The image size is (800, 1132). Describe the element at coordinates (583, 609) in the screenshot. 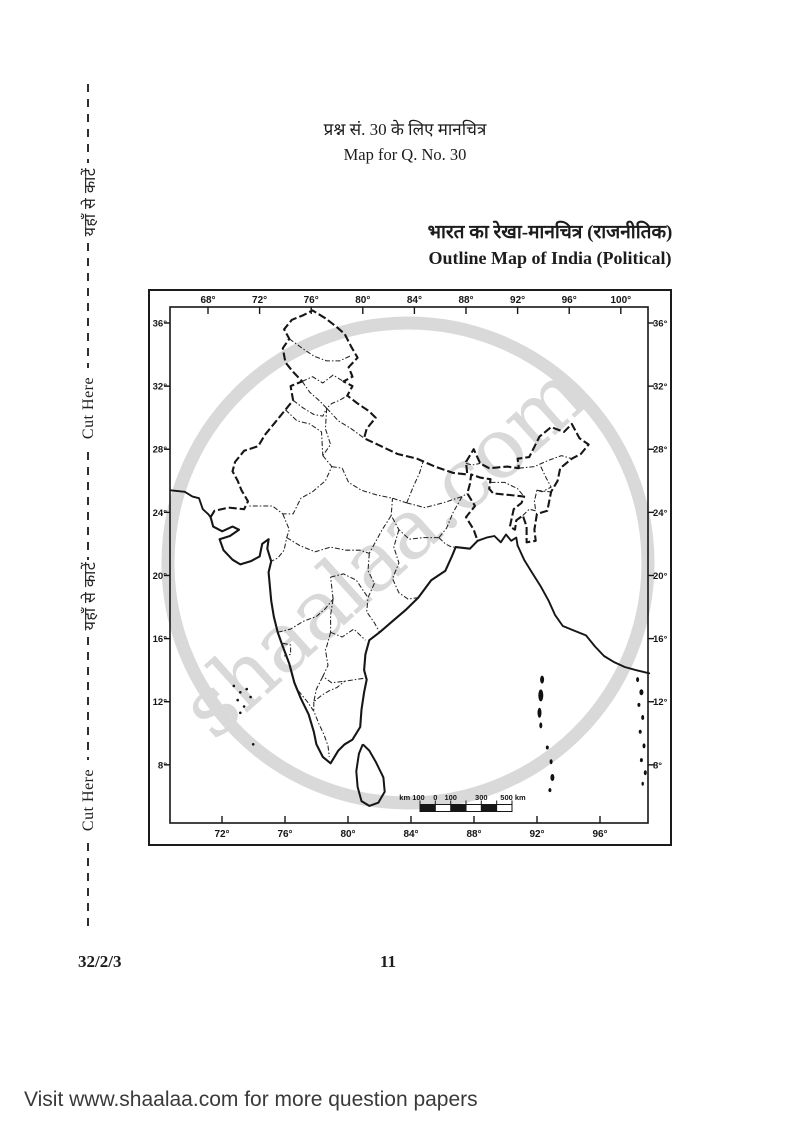

I see `myanmar-coastline` at that location.